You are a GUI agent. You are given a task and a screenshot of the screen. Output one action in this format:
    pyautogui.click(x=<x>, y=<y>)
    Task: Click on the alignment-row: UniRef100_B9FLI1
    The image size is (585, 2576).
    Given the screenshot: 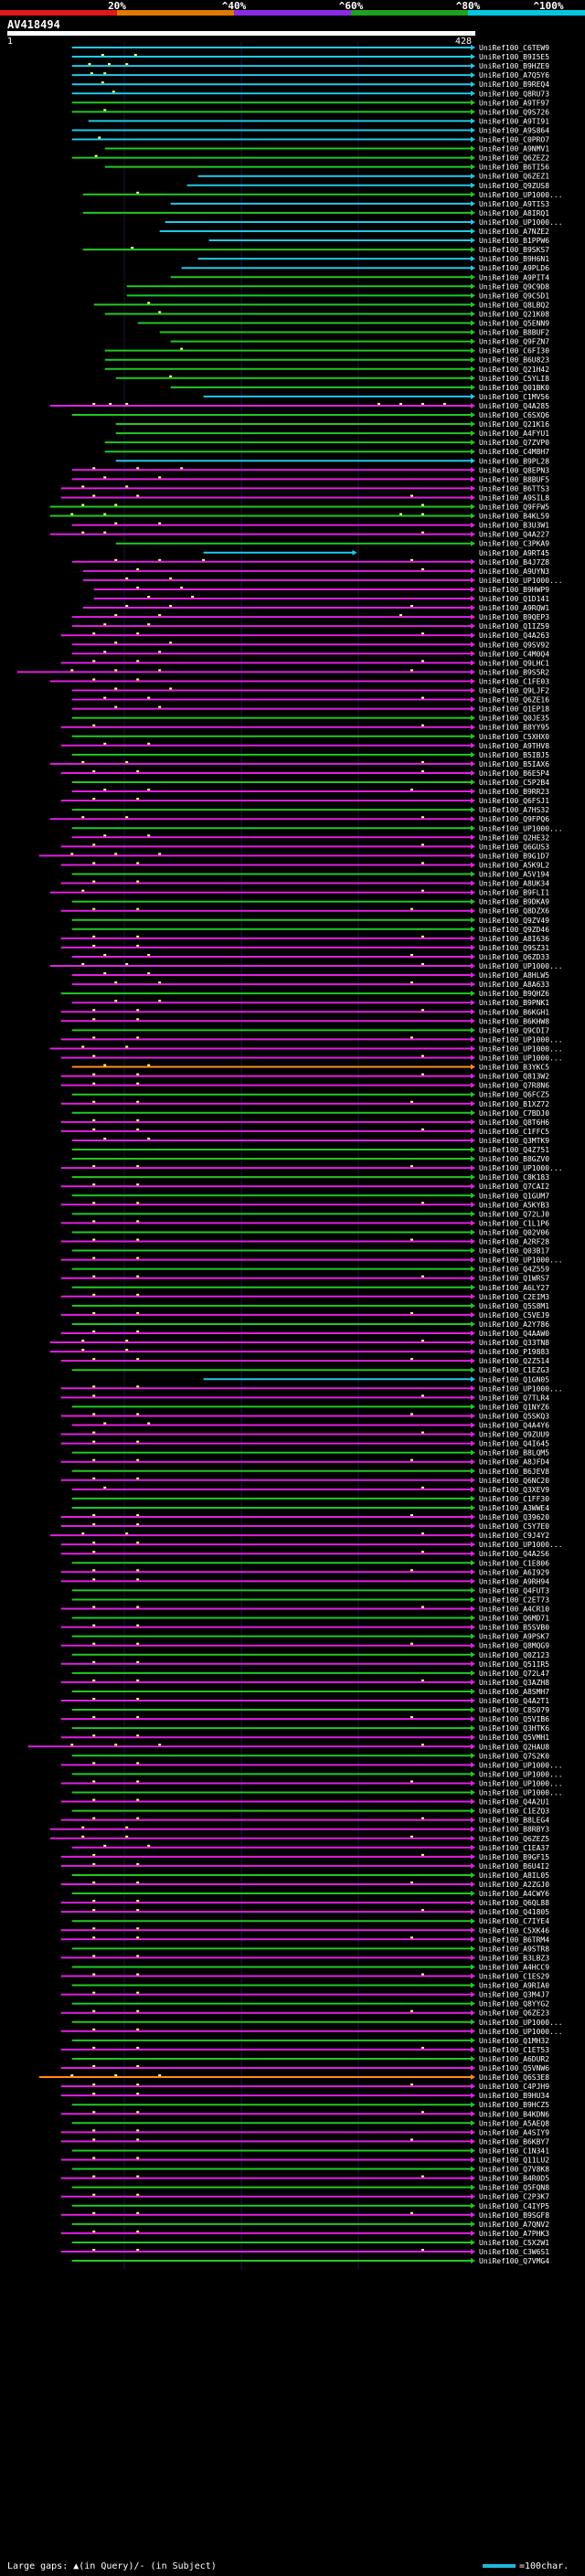 What is the action you would take?
    pyautogui.click(x=299, y=893)
    